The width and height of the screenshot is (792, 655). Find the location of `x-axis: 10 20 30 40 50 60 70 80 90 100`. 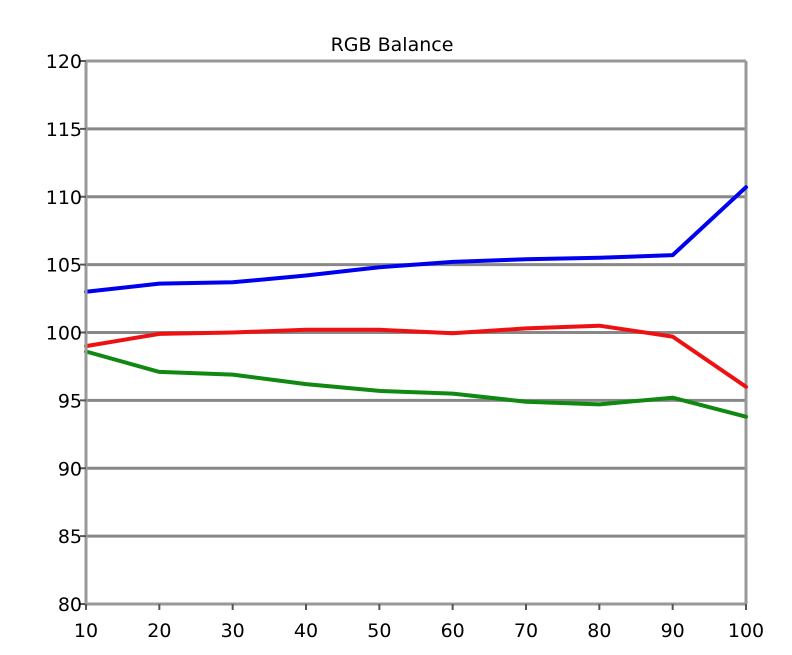

x-axis: 10 20 30 40 50 60 70 80 90 100 is located at coordinates (419, 622).